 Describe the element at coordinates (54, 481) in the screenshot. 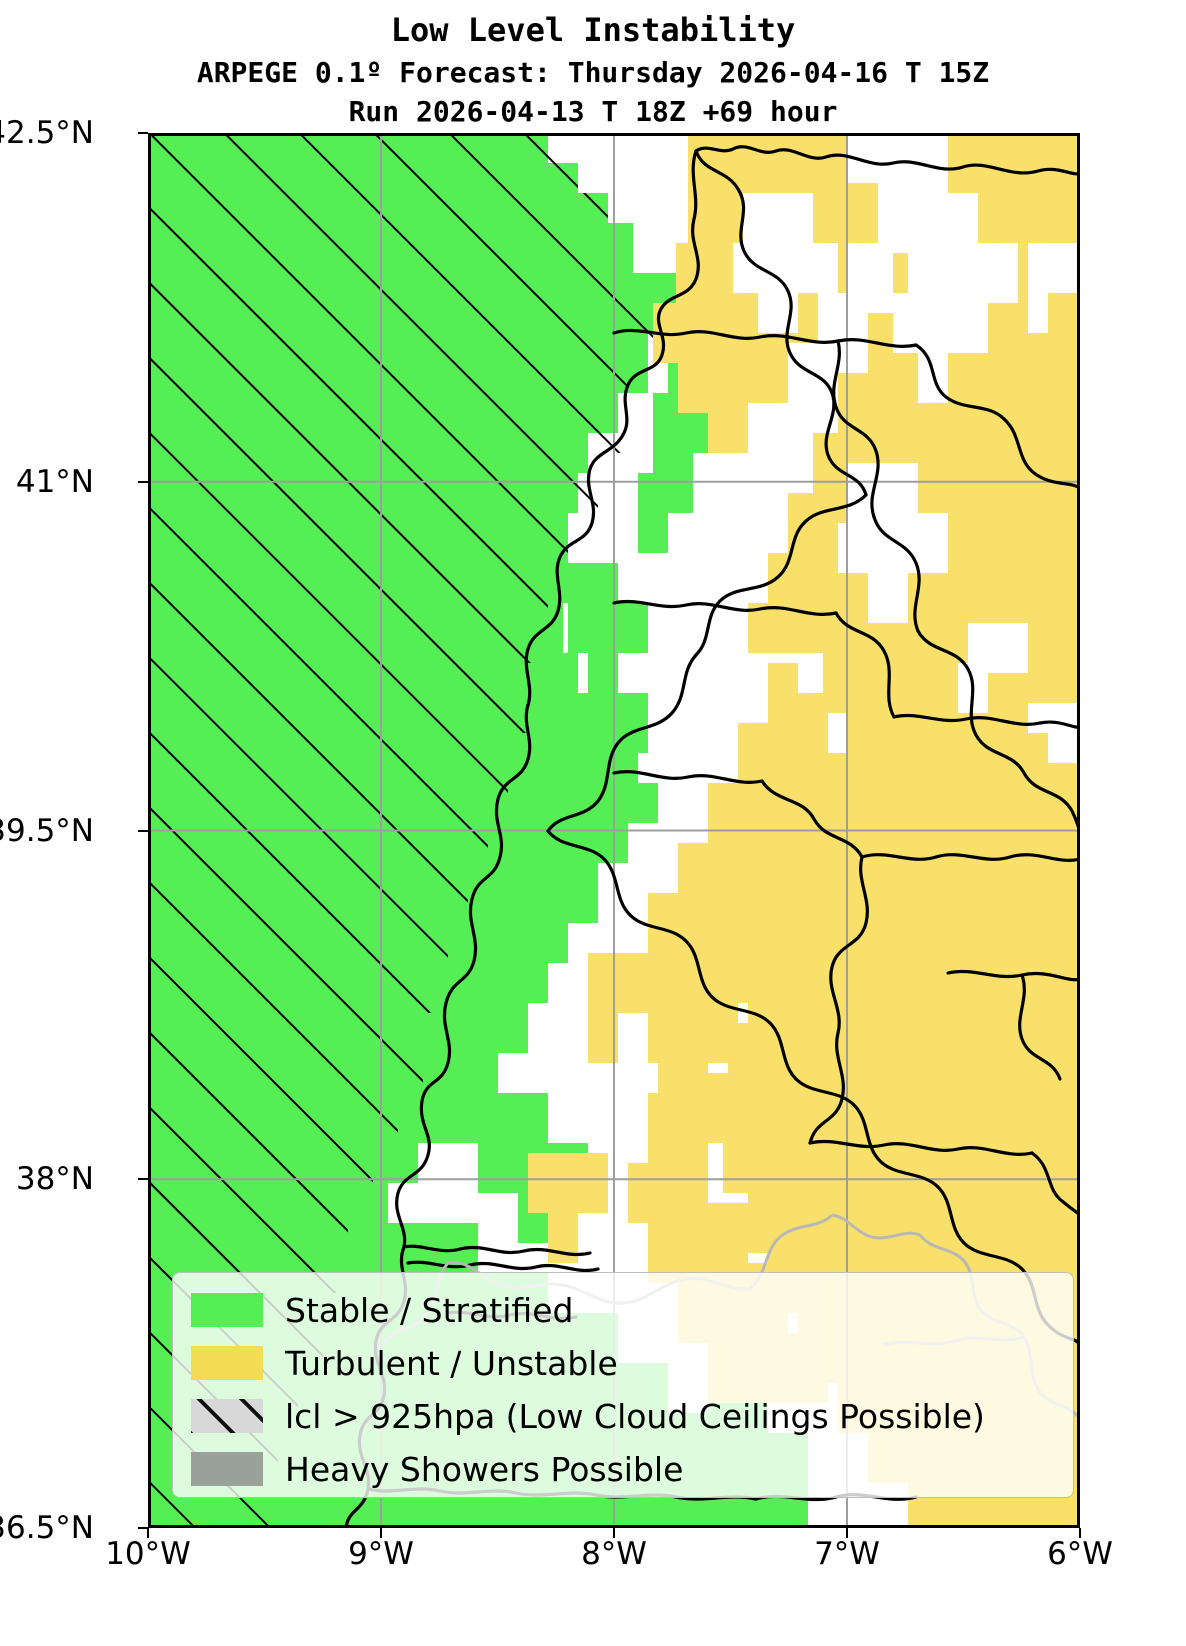

I see `y-axis-tick-label: 41°N` at that location.